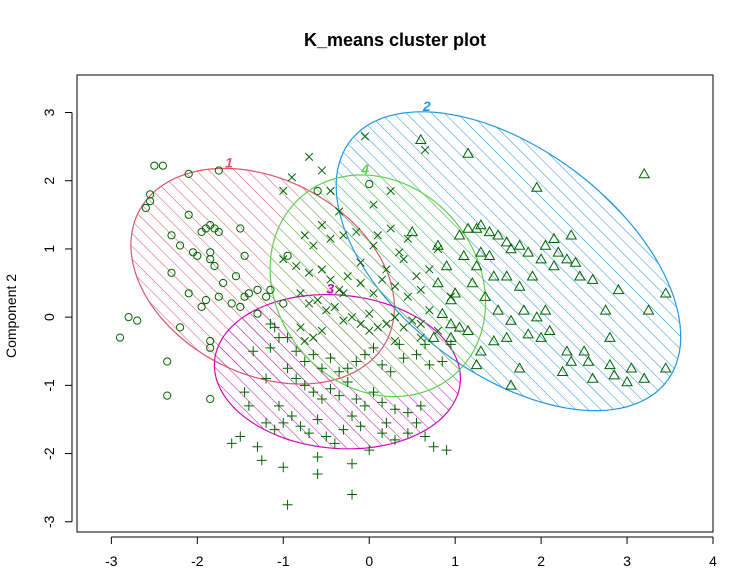 The height and width of the screenshot is (583, 737). What do you see at coordinates (455, 561) in the screenshot?
I see `x-tick-label: 1` at bounding box center [455, 561].